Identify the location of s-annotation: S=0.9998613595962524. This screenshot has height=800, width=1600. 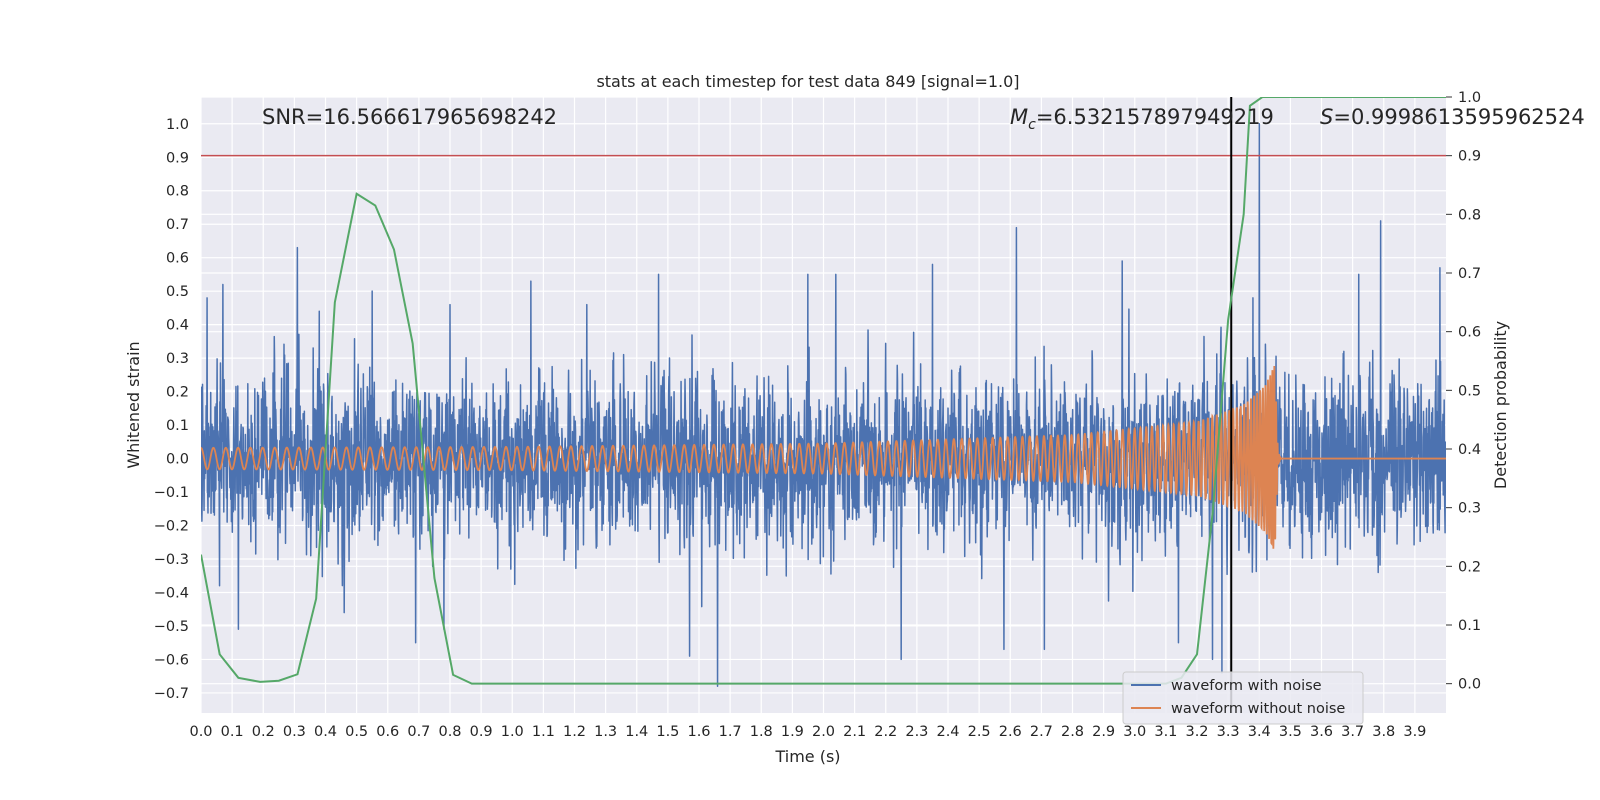
(1452, 117).